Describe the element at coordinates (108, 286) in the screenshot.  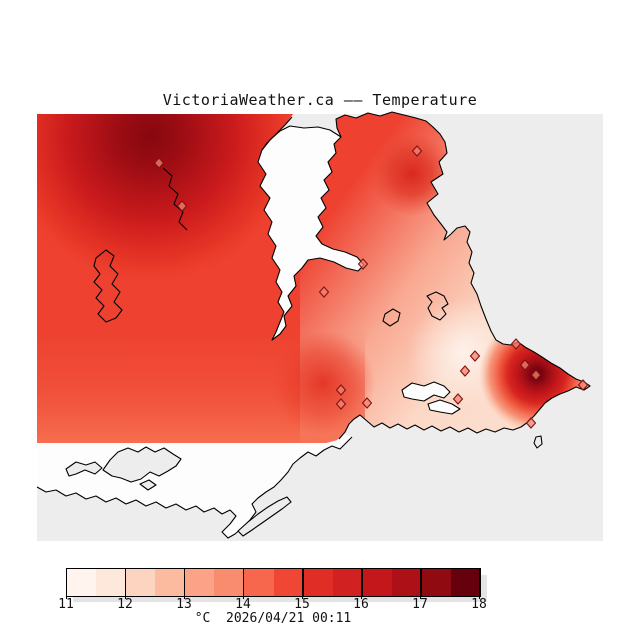
I see `lake-west` at that location.